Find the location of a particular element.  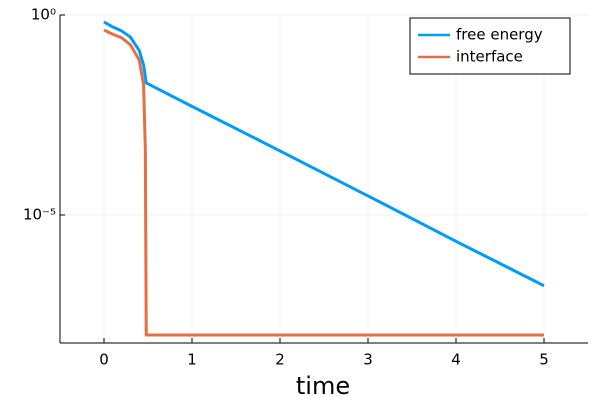

x-axis-label: time is located at coordinates (323, 386).